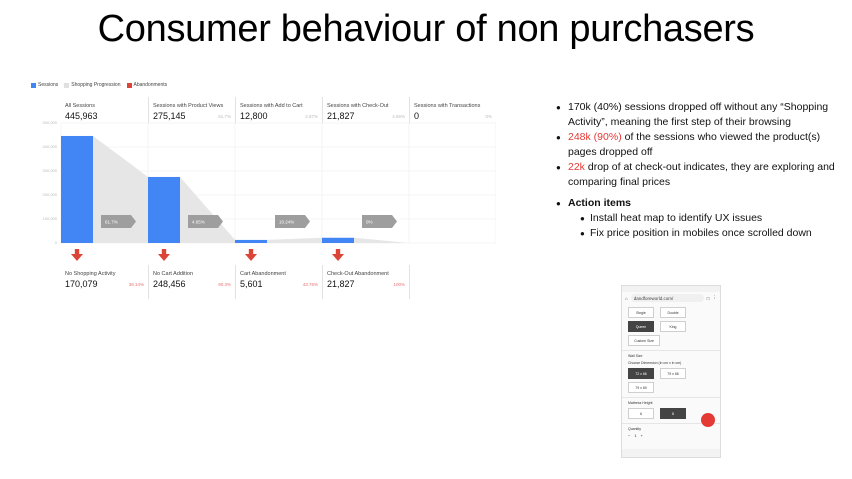  What do you see at coordinates (629, 435) in the screenshot?
I see `minus-icon: −` at bounding box center [629, 435].